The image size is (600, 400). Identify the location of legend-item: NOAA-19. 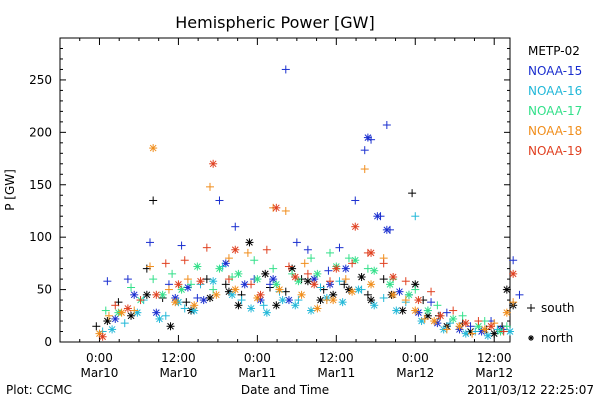
(555, 151).